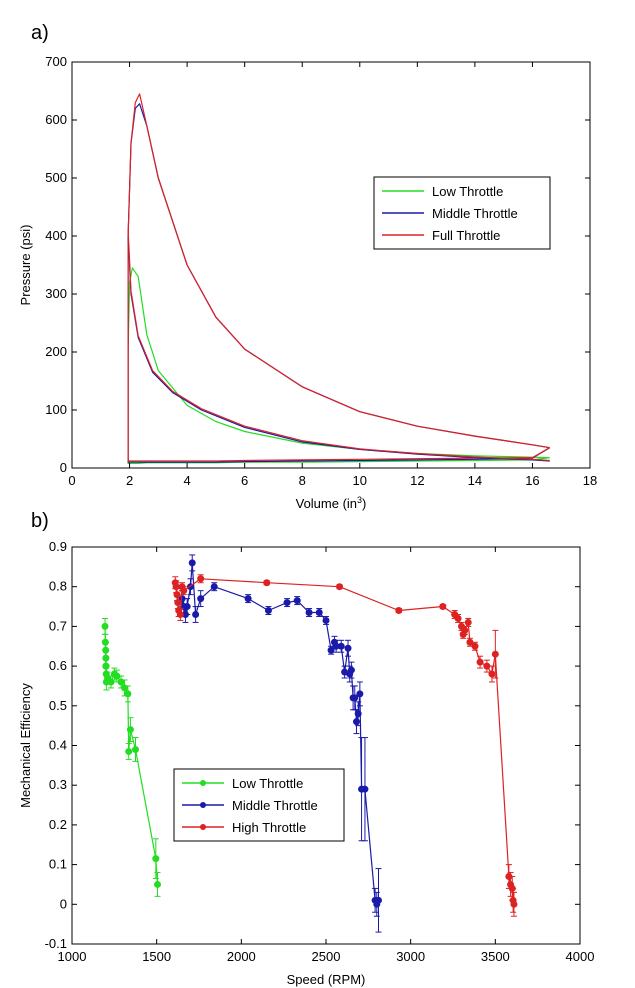  What do you see at coordinates (203, 827) in the screenshot?
I see `efficiency-legend-marker-high-throttle` at bounding box center [203, 827].